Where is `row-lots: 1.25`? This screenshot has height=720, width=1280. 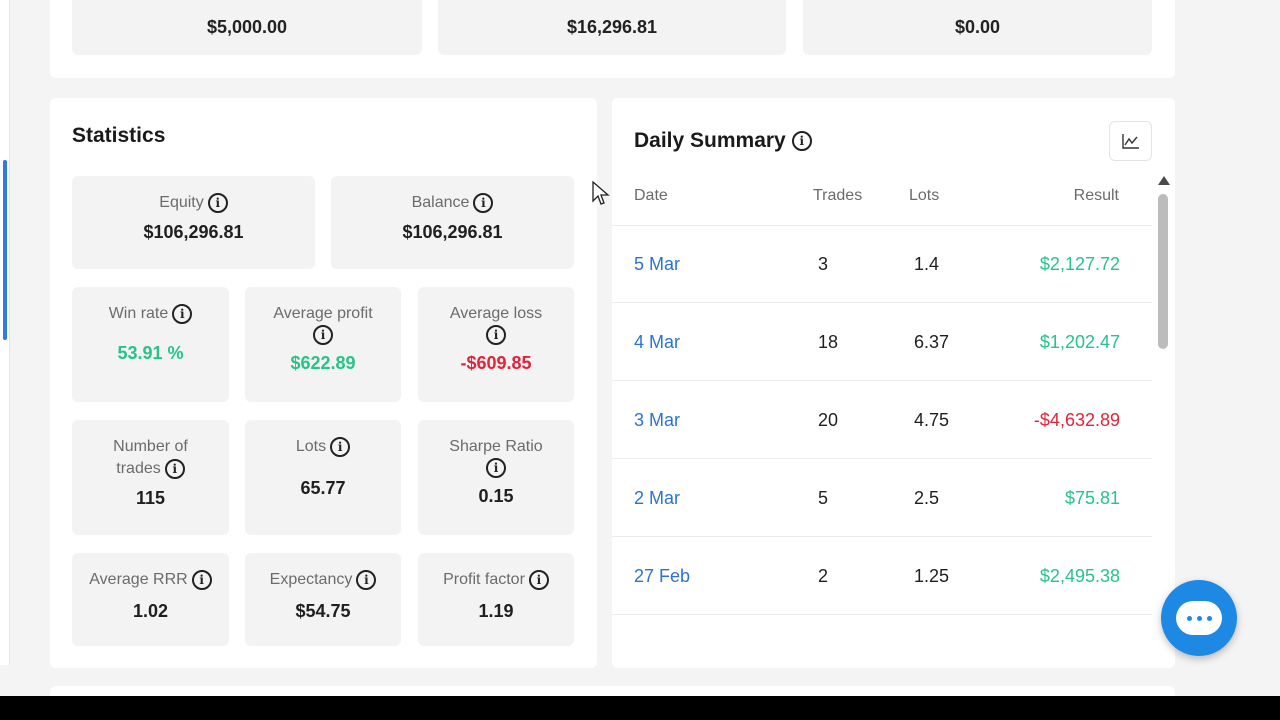 row-lots: 1.25 is located at coordinates (932, 576).